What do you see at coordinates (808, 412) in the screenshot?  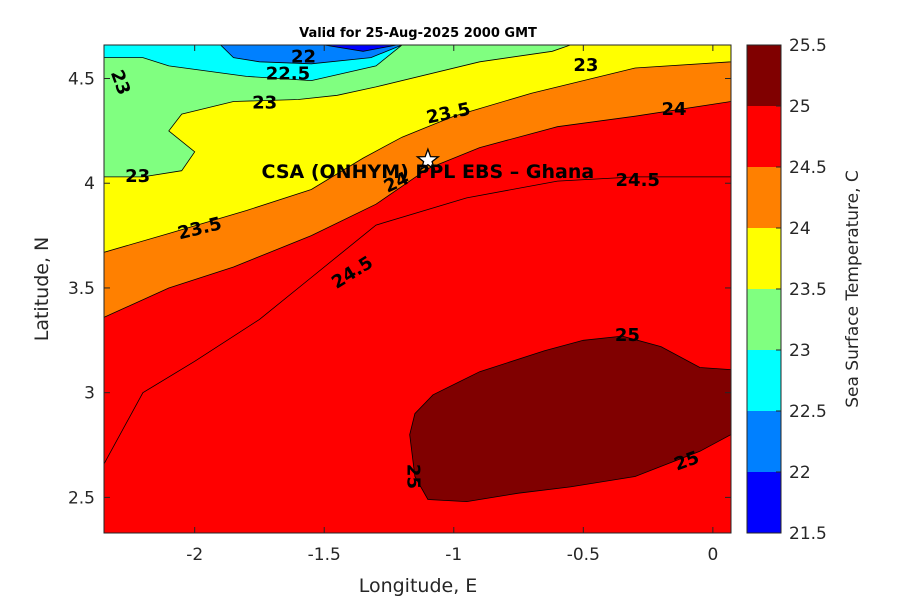 I see `colorbar-tick-label: 22.5` at bounding box center [808, 412].